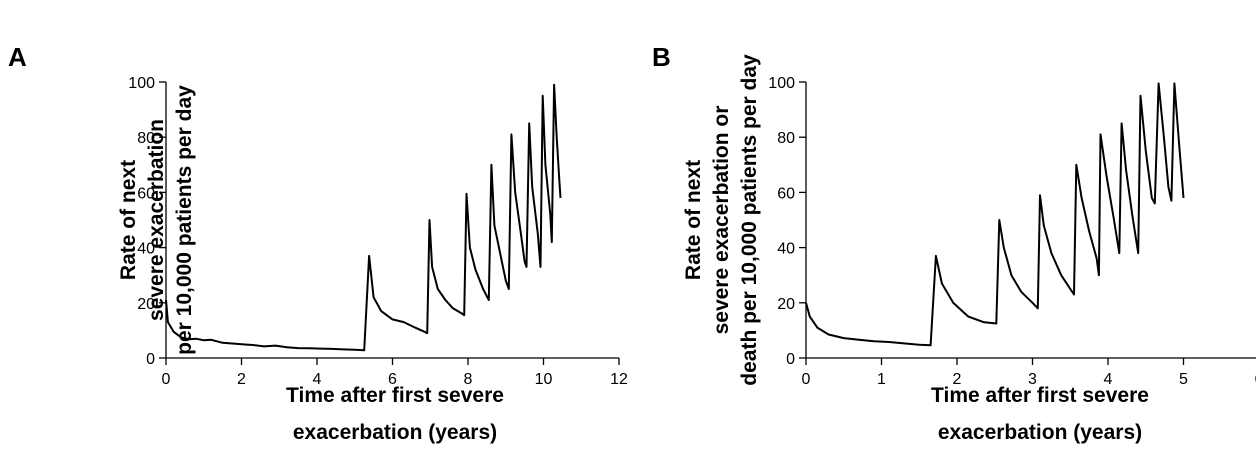 This screenshot has width=1256, height=468. Describe the element at coordinates (17, 57) in the screenshot. I see `panel-letter: A` at that location.